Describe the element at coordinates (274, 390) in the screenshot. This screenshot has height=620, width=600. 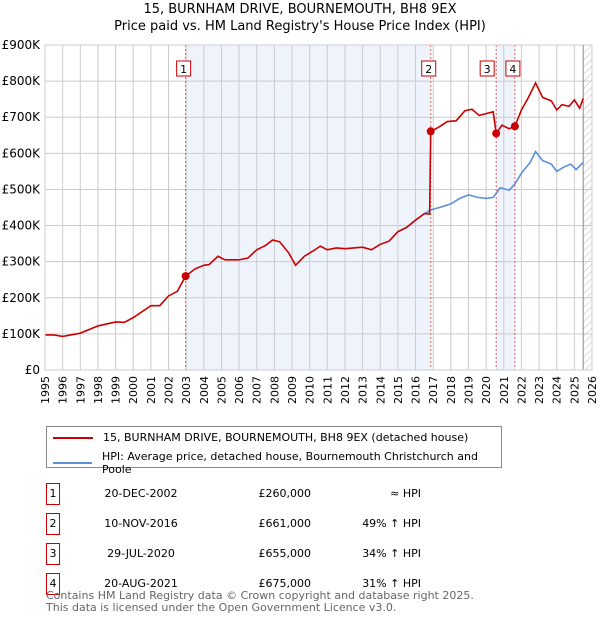
I see `x-tick-label: 2008` at that location.